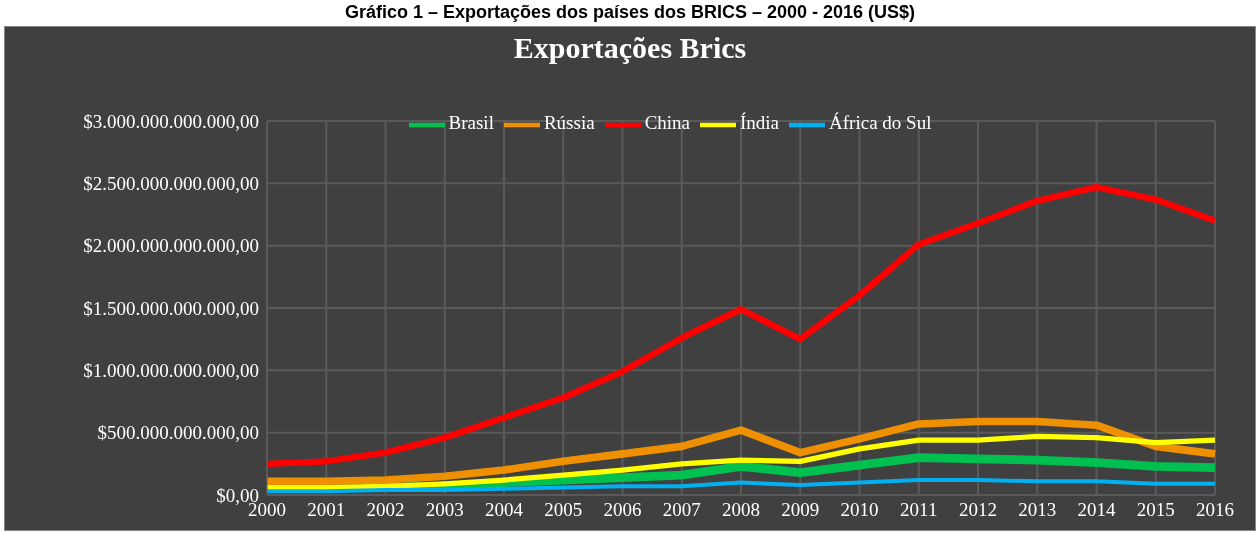 The width and height of the screenshot is (1260, 533). What do you see at coordinates (978, 510) in the screenshot?
I see `x-tick-label: 2012` at bounding box center [978, 510].